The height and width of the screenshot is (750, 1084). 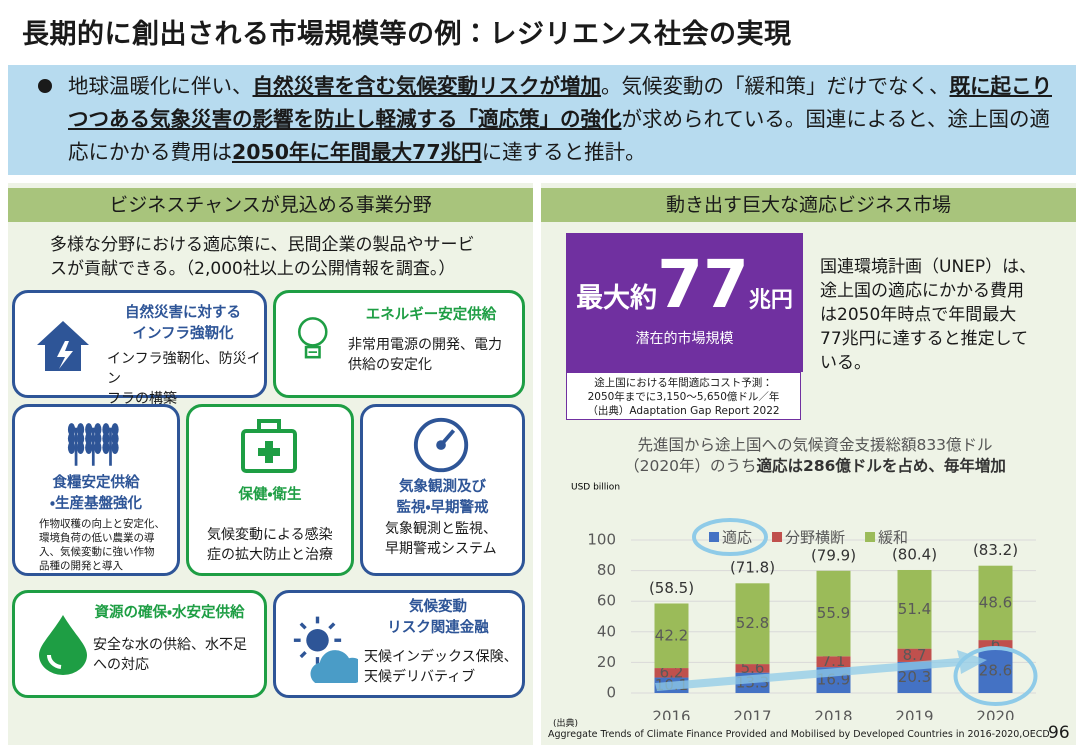 I want to click on legend-label: 緩和, so click(x=893, y=538).